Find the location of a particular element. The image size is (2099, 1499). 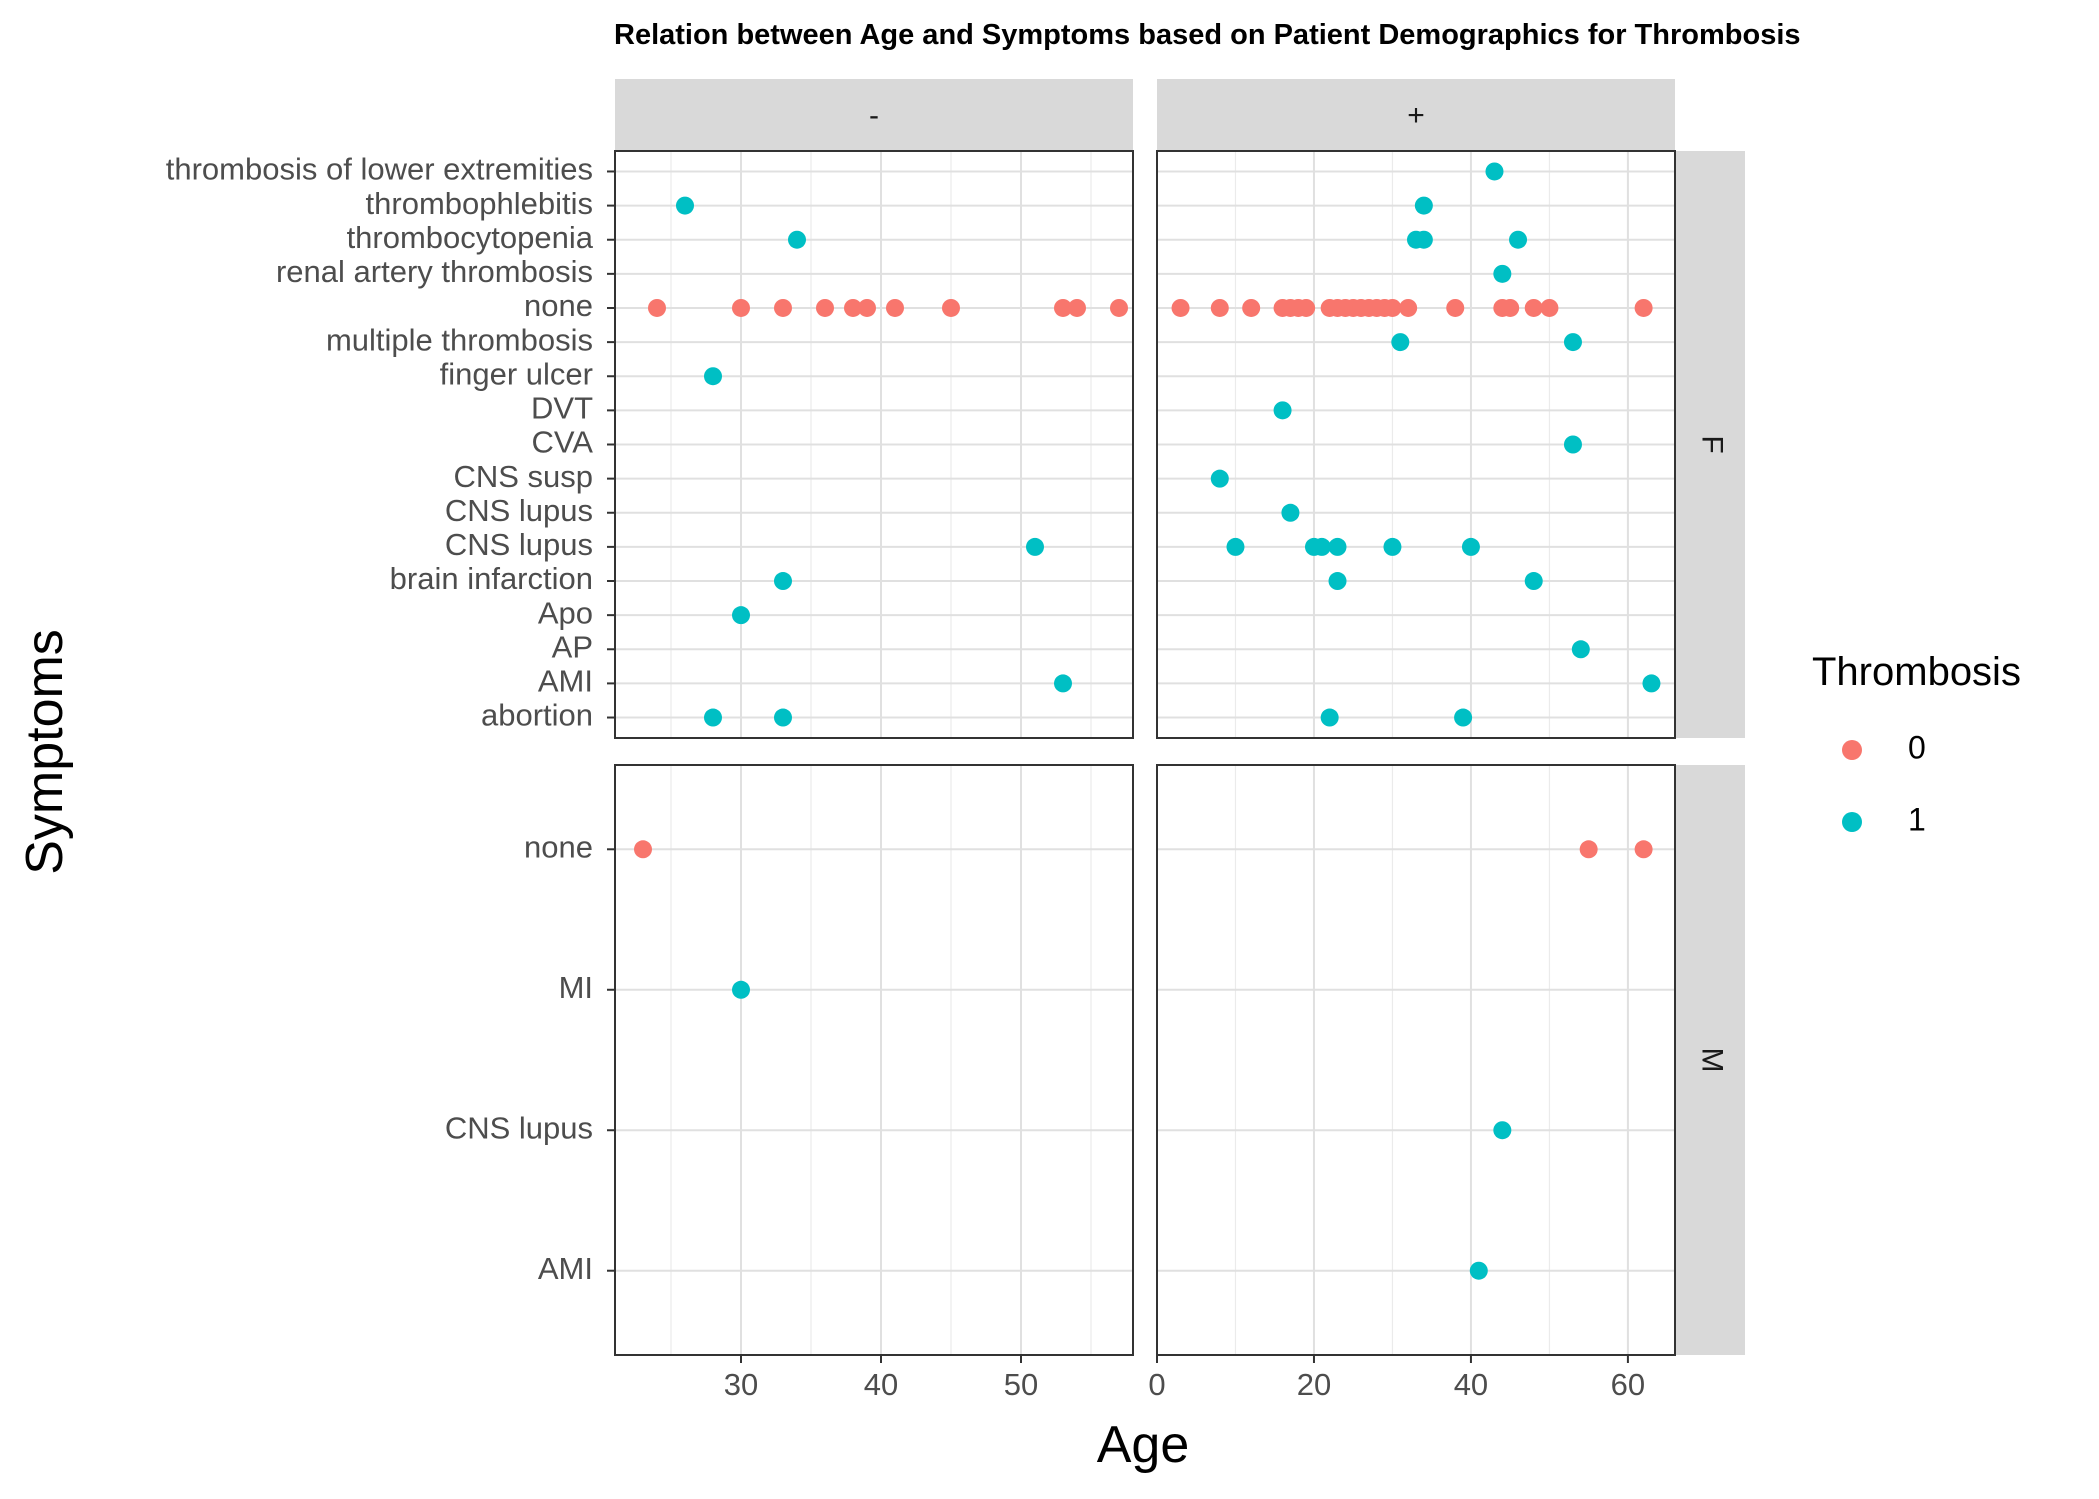

facet-strip-label: - is located at coordinates (874, 115).